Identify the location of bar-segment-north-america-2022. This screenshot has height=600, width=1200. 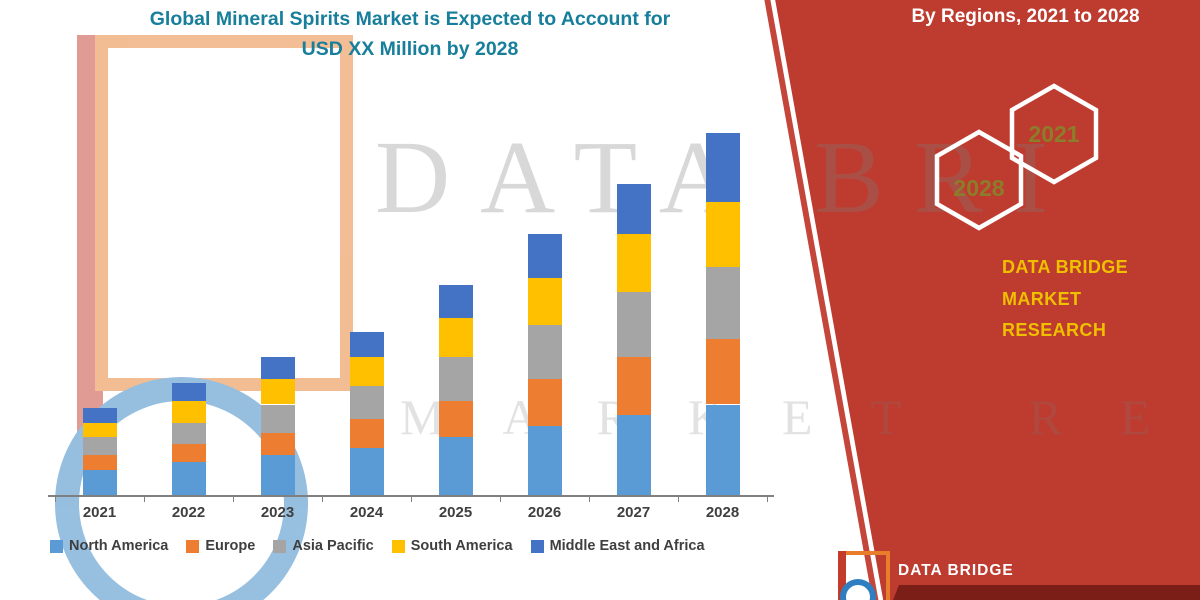
(188, 478).